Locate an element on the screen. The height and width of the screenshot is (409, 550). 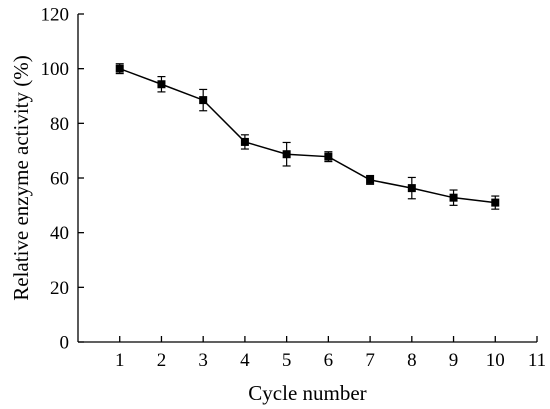
y-ticks: 0 20 40 60 80 100 120 is located at coordinates (62, 179).